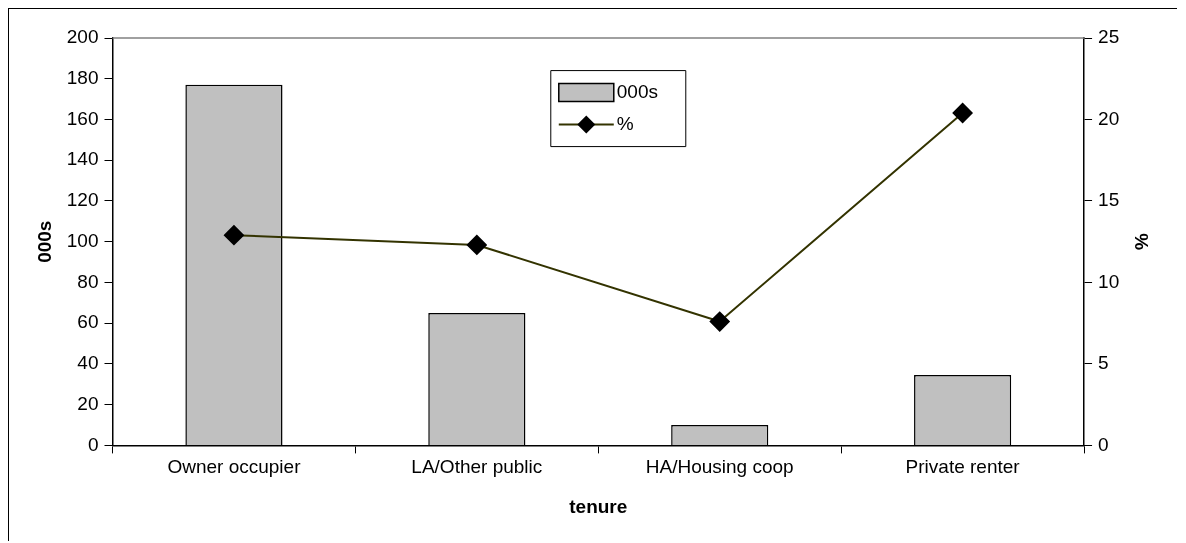  What do you see at coordinates (719, 467) in the screenshot?
I see `x-tick-label: HA/Housing coop` at bounding box center [719, 467].